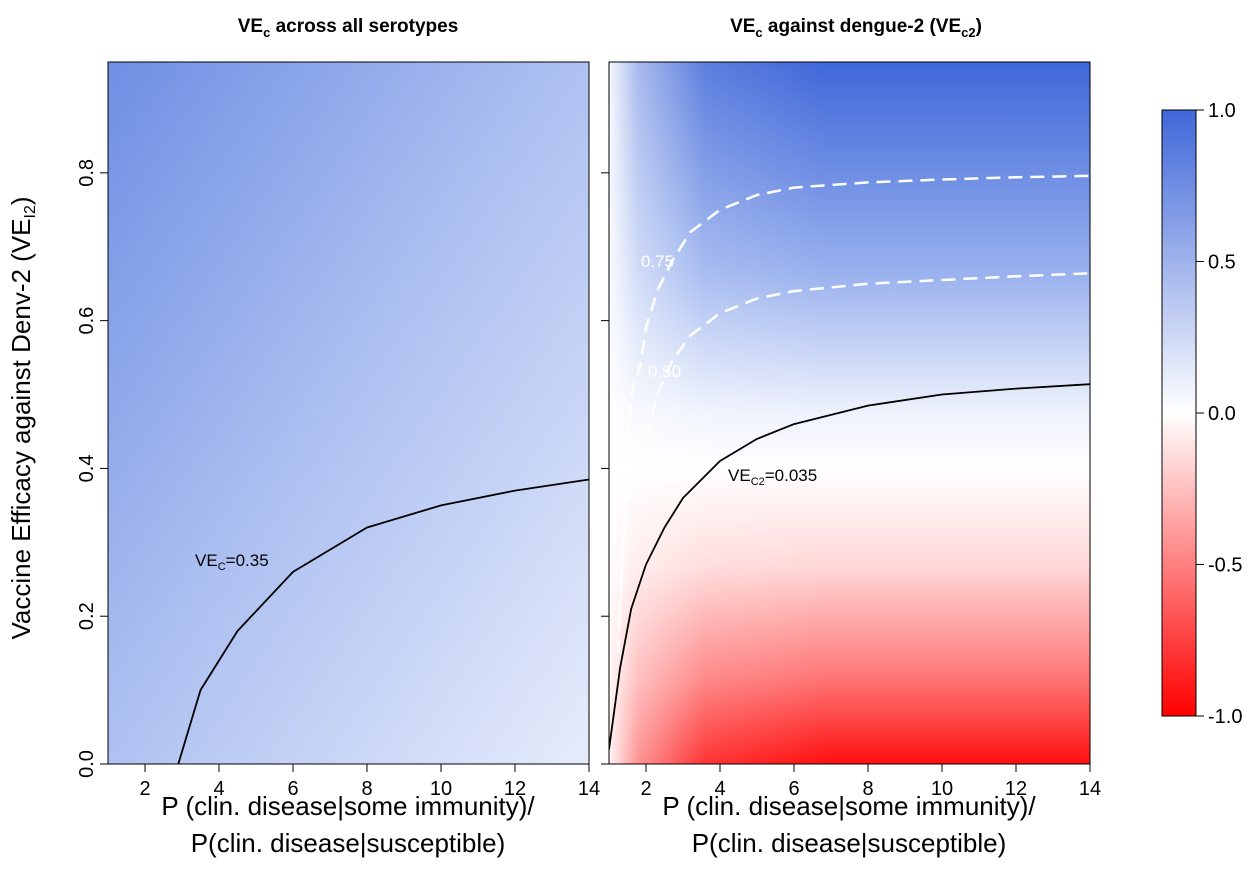 This screenshot has height=878, width=1257. Describe the element at coordinates (87, 321) in the screenshot. I see `y-tick-label: 0.6` at that location.